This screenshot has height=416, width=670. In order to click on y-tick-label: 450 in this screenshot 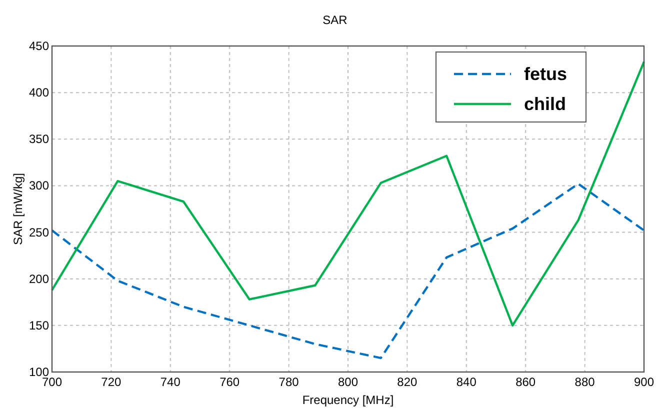, I will do `click(39, 46)`.